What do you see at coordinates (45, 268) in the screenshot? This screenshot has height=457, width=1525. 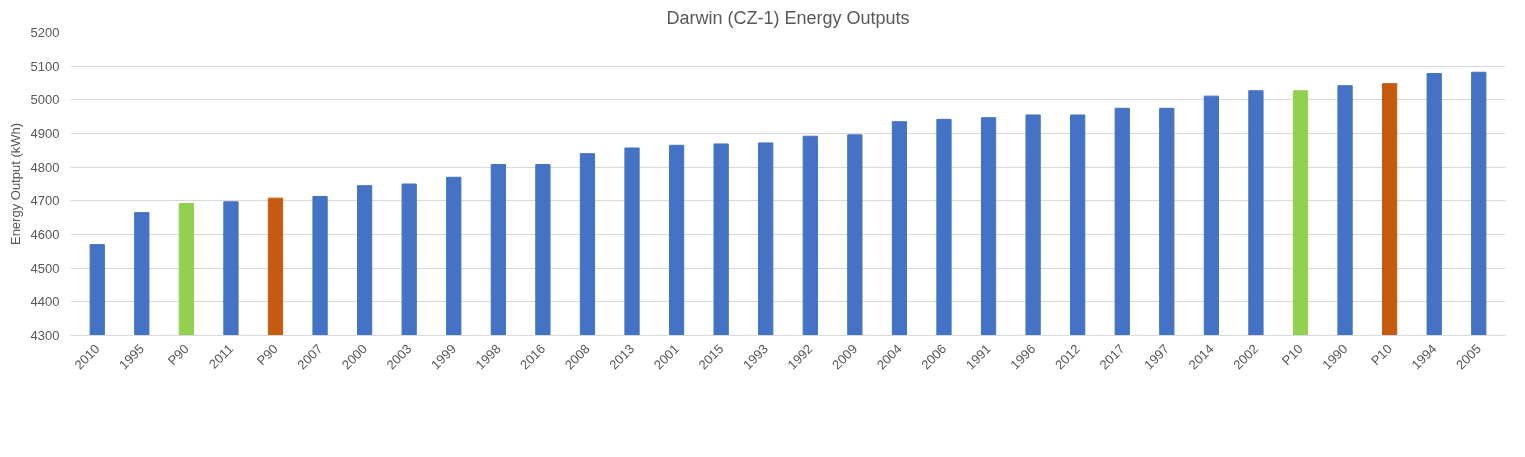 I see `y-tick-label: 4500` at bounding box center [45, 268].